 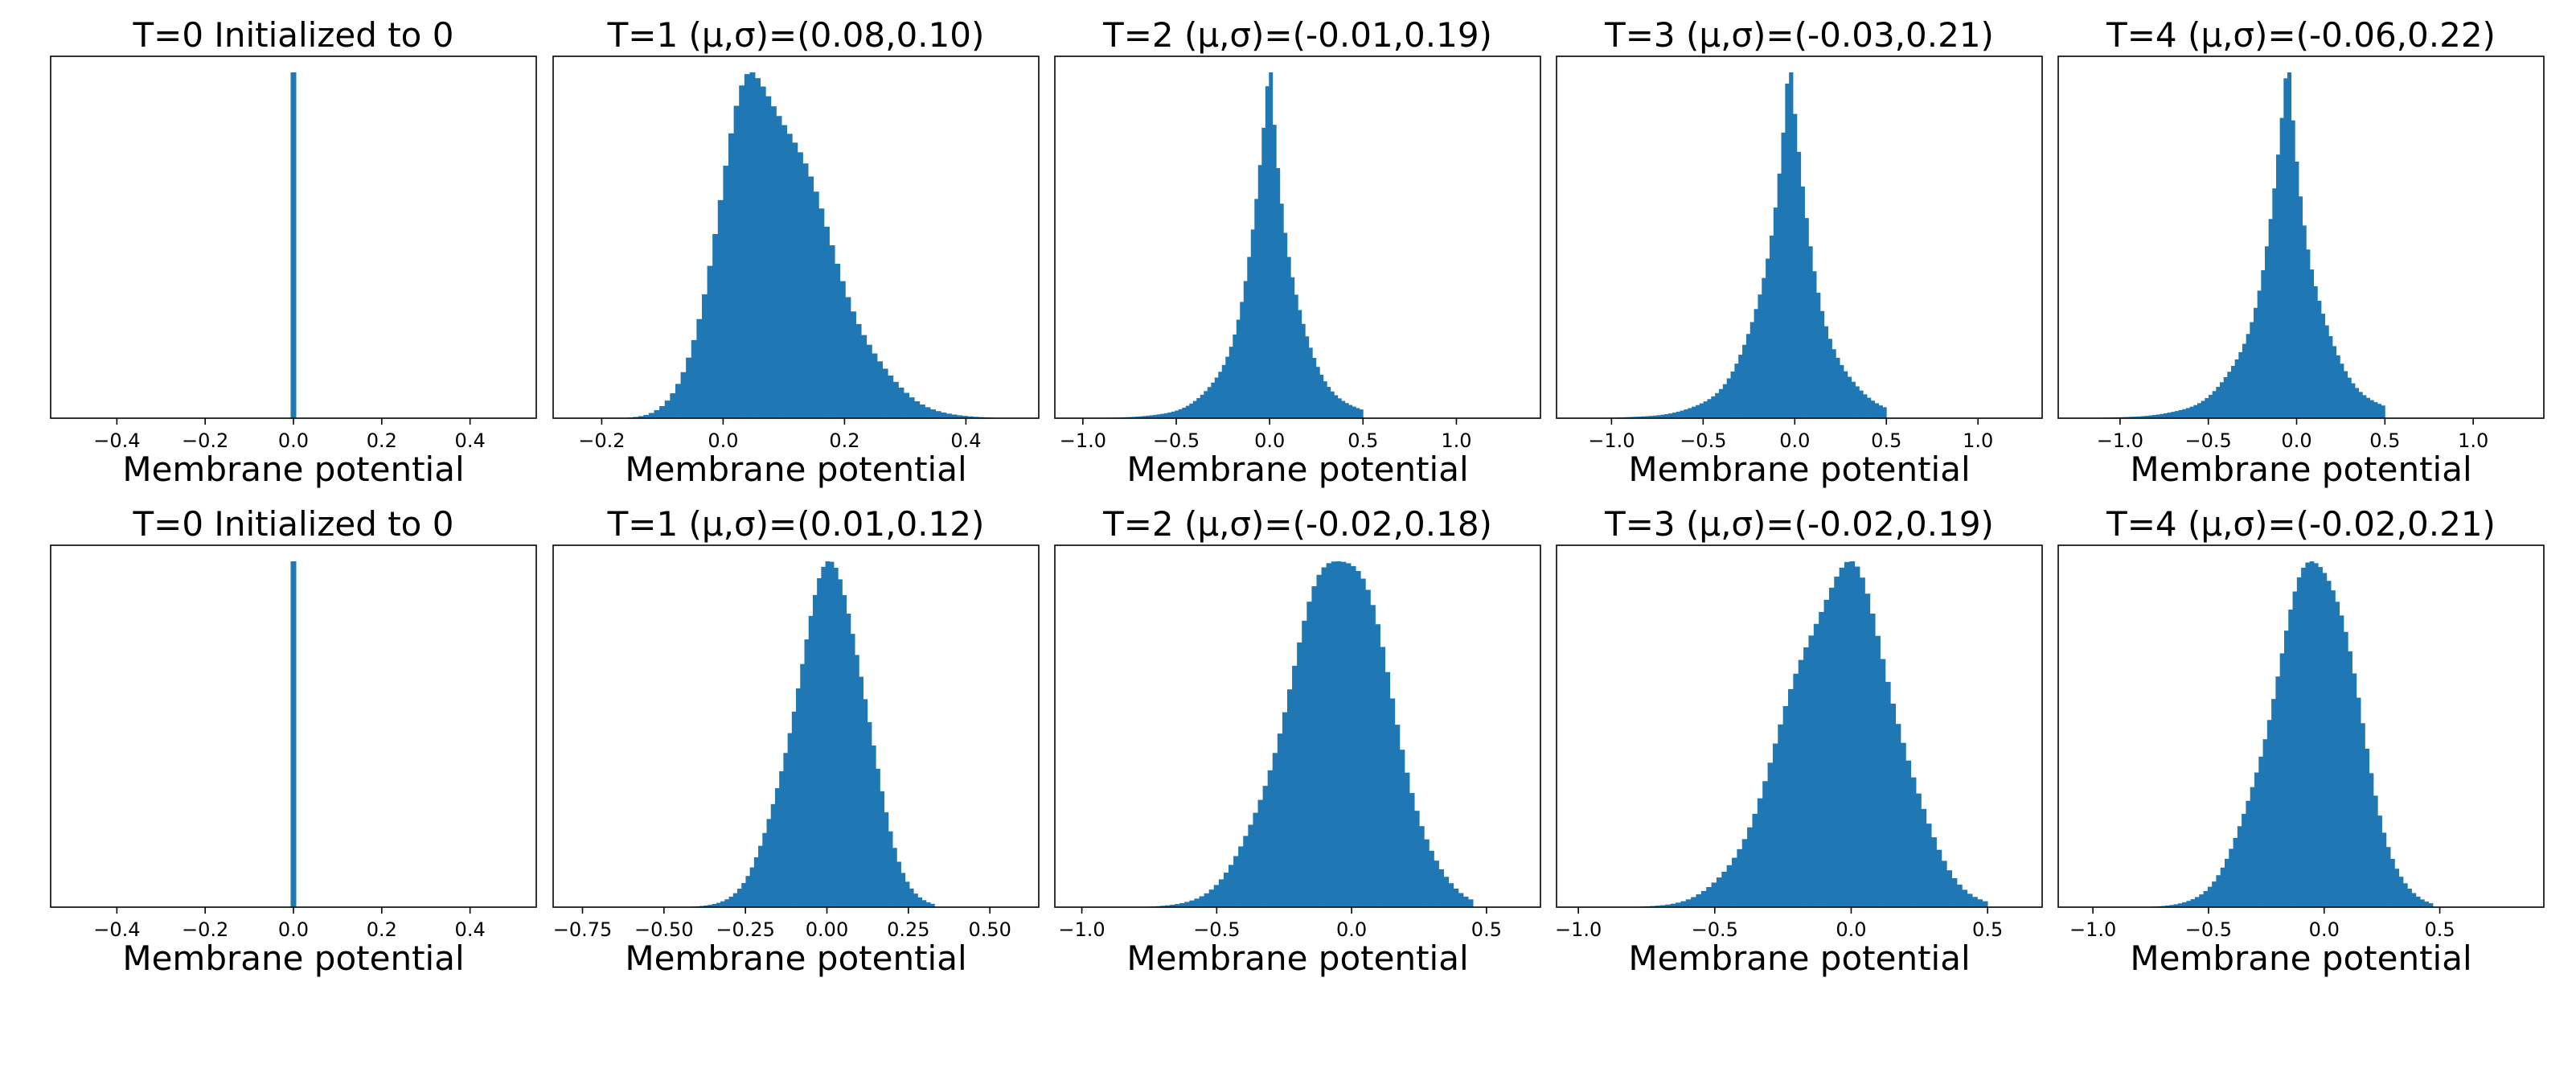 I want to click on x-tick-label: 0.2, so click(x=382, y=929).